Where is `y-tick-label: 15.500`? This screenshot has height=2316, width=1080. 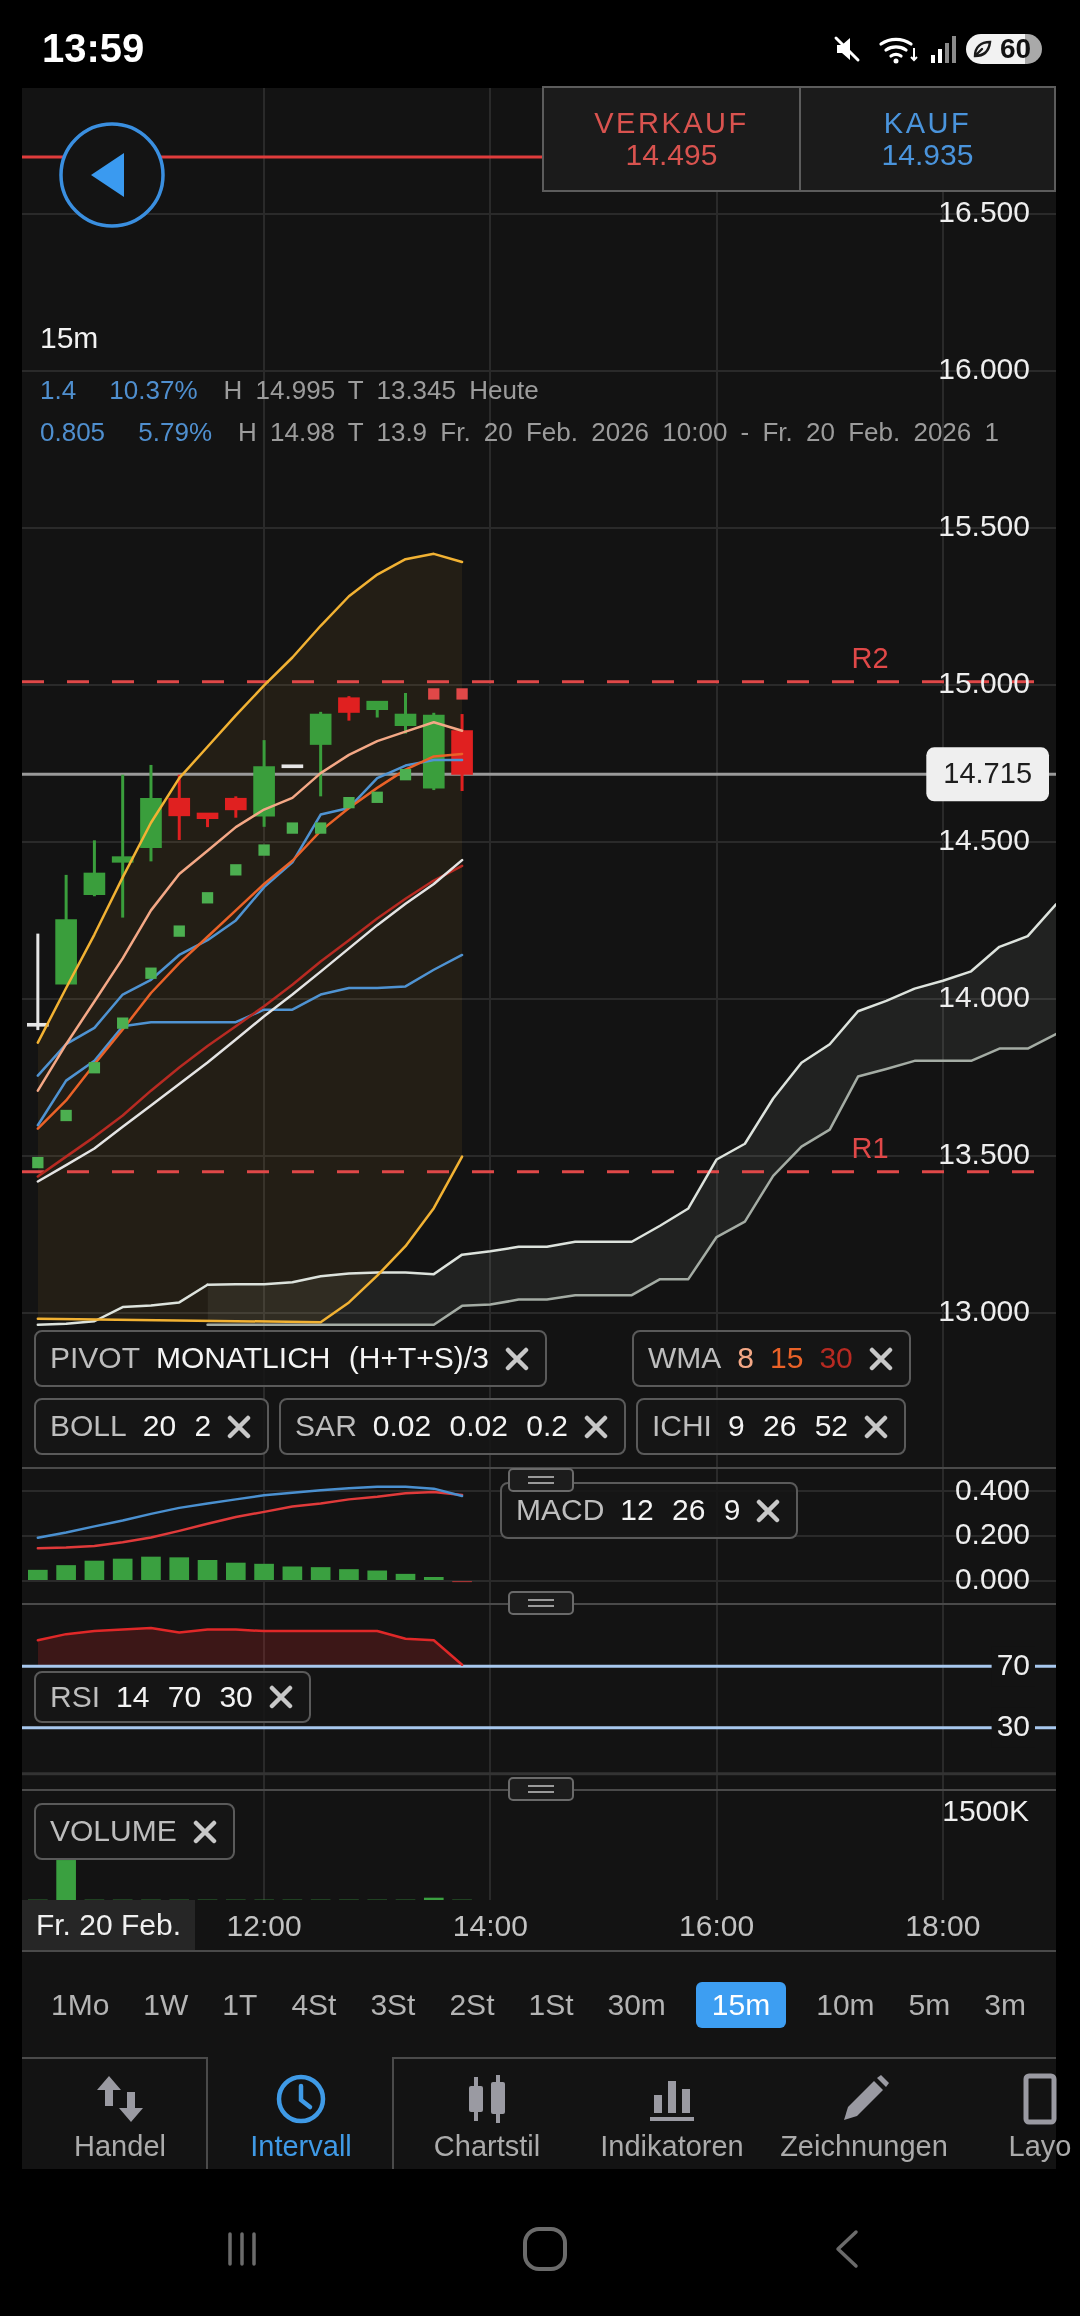
y-tick-label: 15.500 is located at coordinates (984, 526).